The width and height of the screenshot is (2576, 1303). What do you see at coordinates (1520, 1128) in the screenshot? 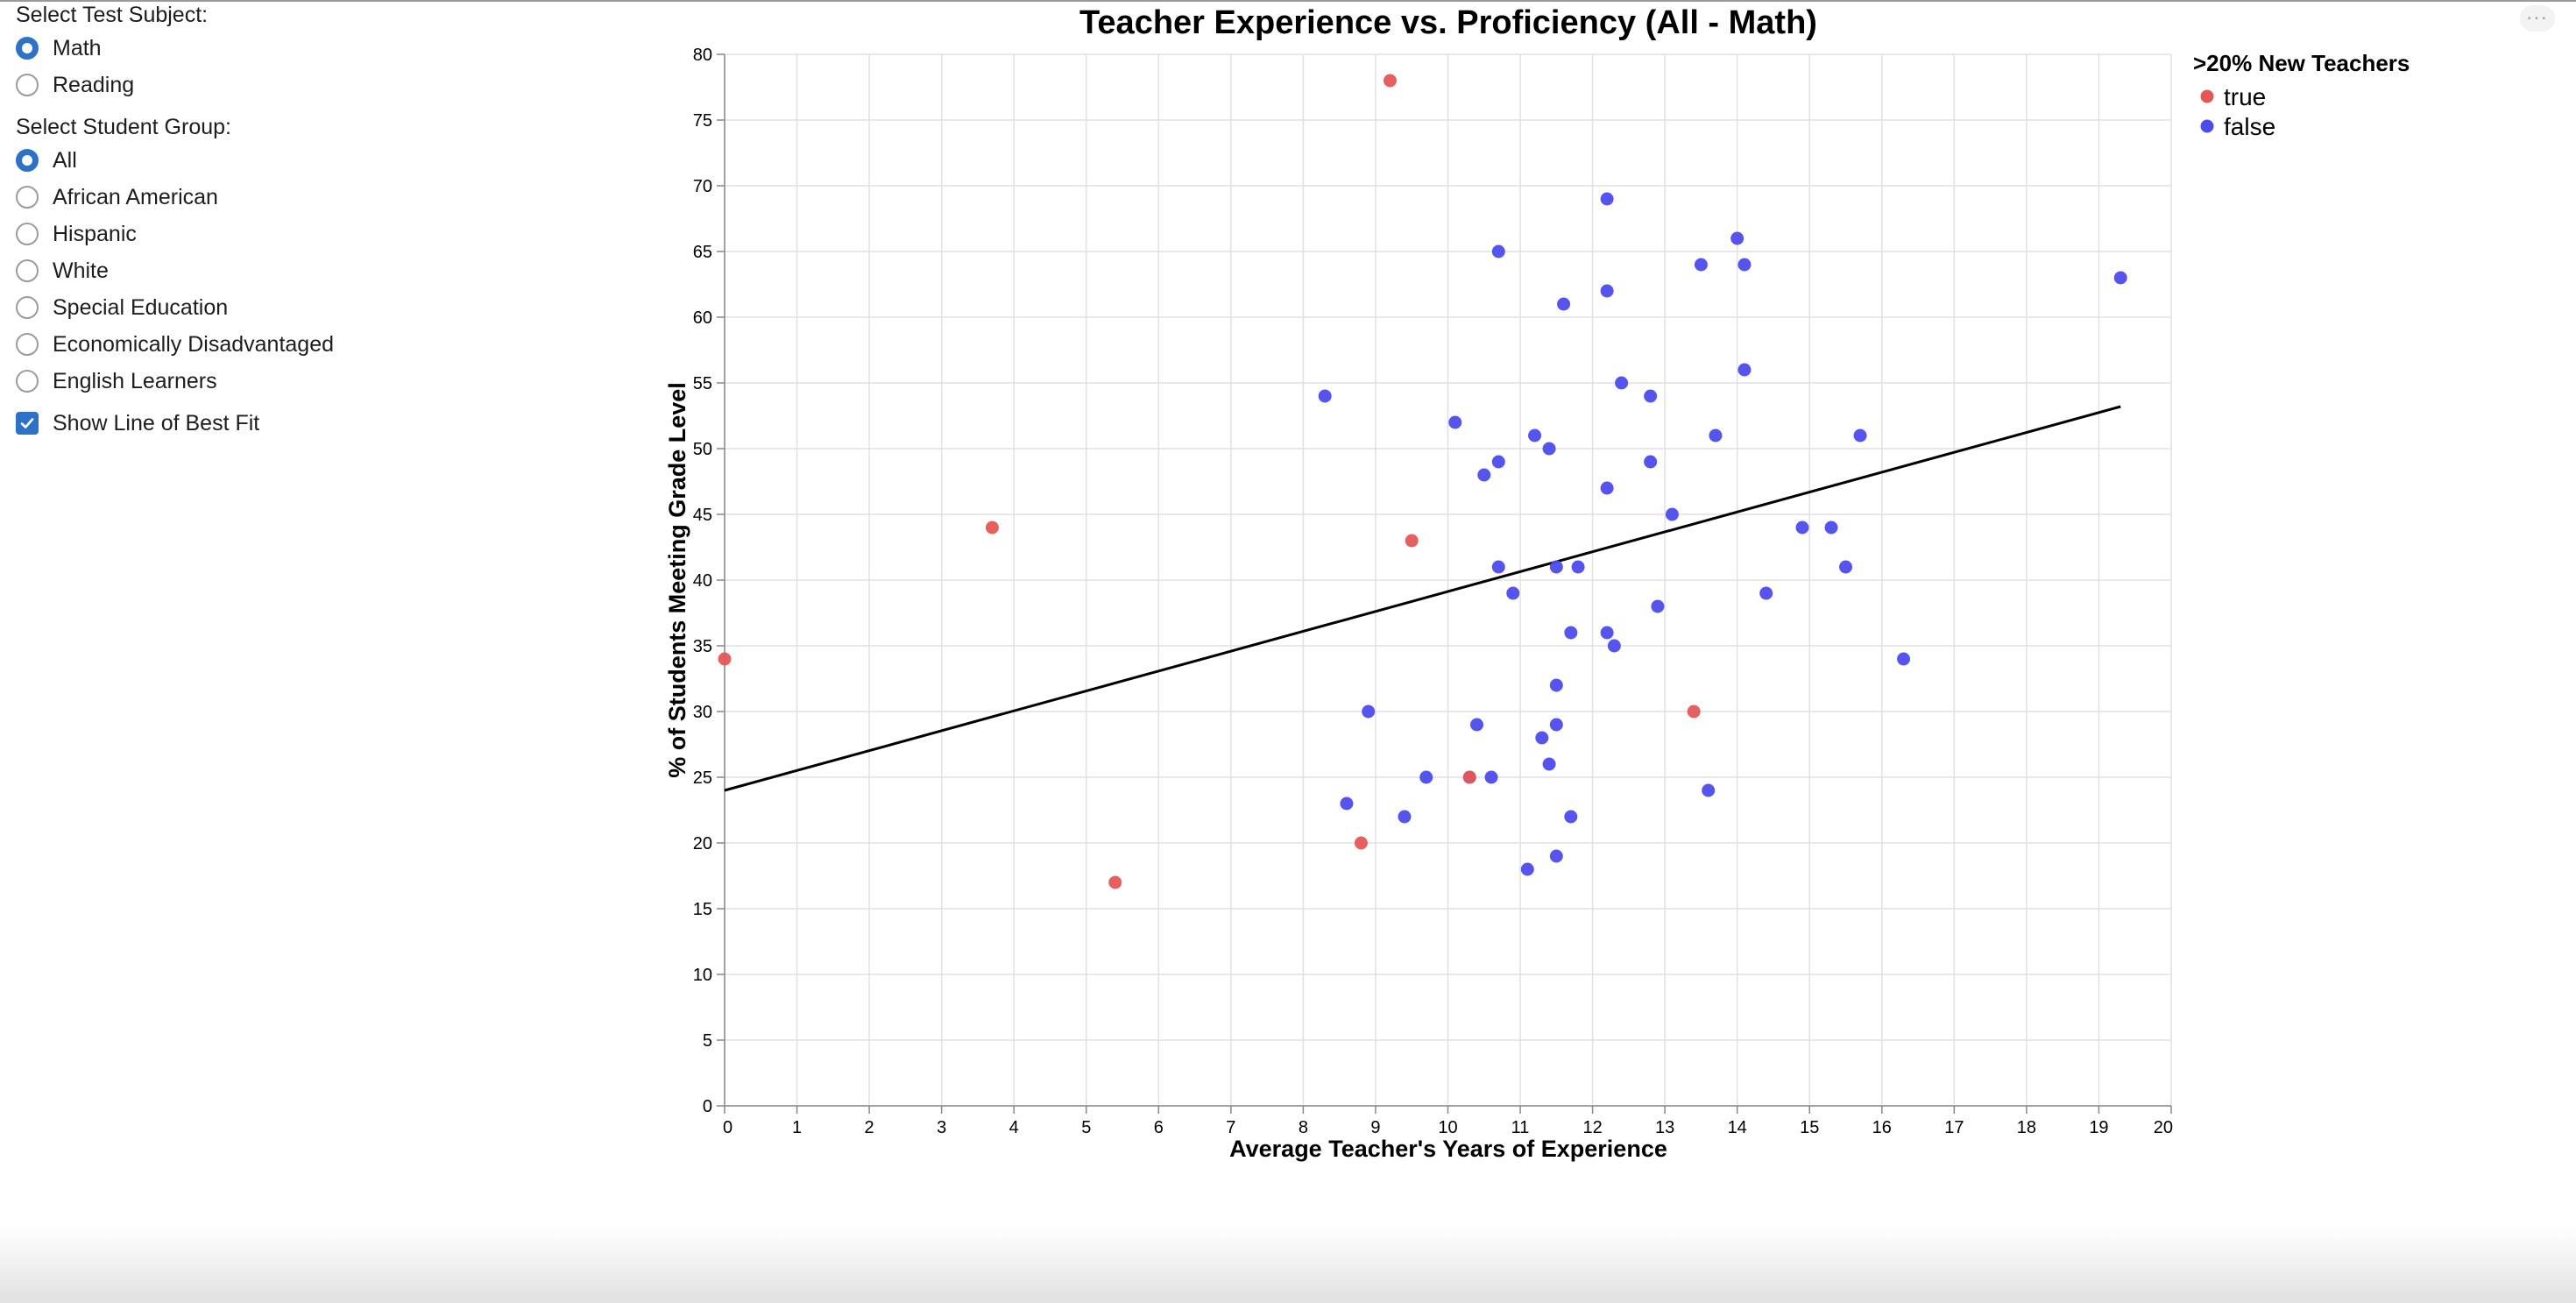
I see `x-tick-label: 11` at bounding box center [1520, 1128].